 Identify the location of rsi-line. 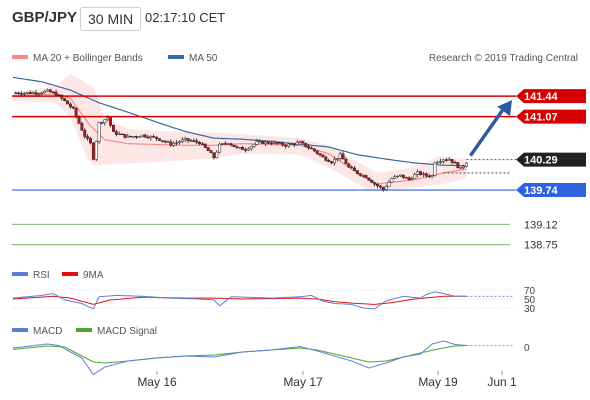
(239, 300).